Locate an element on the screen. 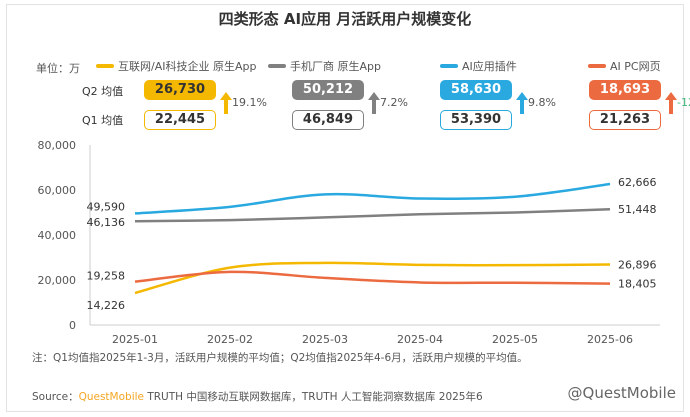 The width and height of the screenshot is (690, 417). q2-average-badge: 18,693 is located at coordinates (625, 90).